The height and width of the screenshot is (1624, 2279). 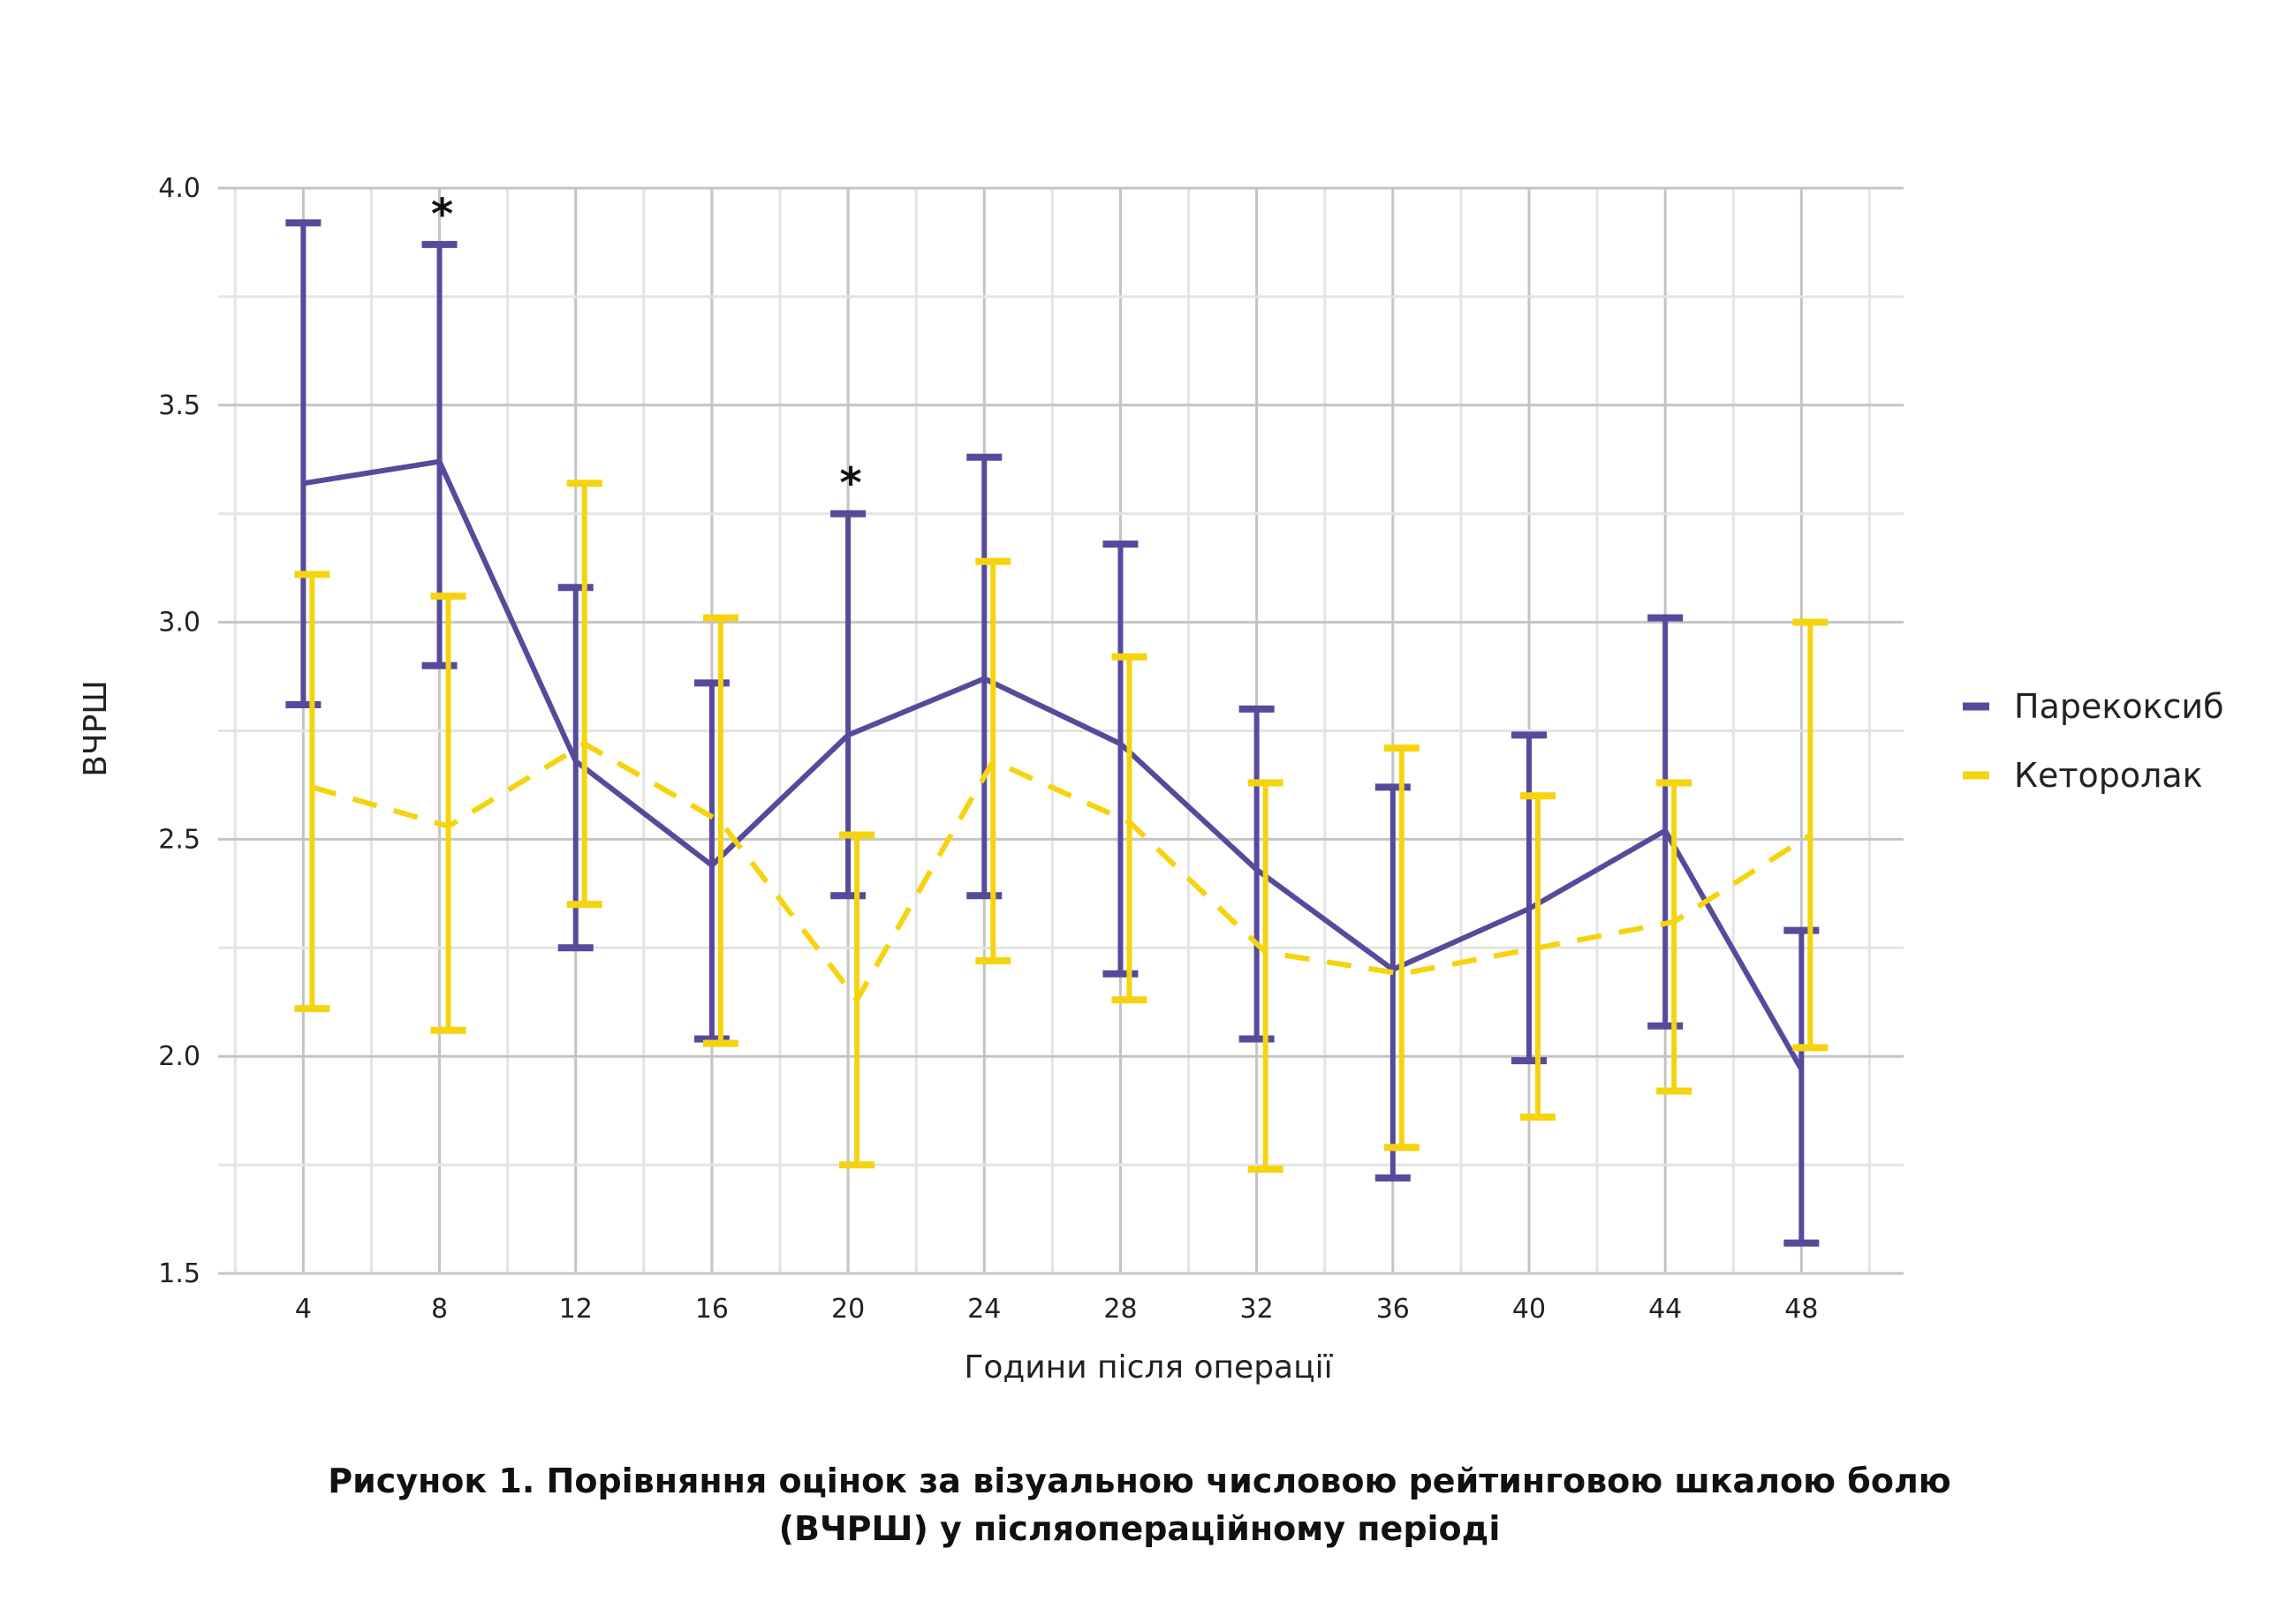 What do you see at coordinates (2119, 706) in the screenshot?
I see `legend-label: Парекоксиб` at bounding box center [2119, 706].